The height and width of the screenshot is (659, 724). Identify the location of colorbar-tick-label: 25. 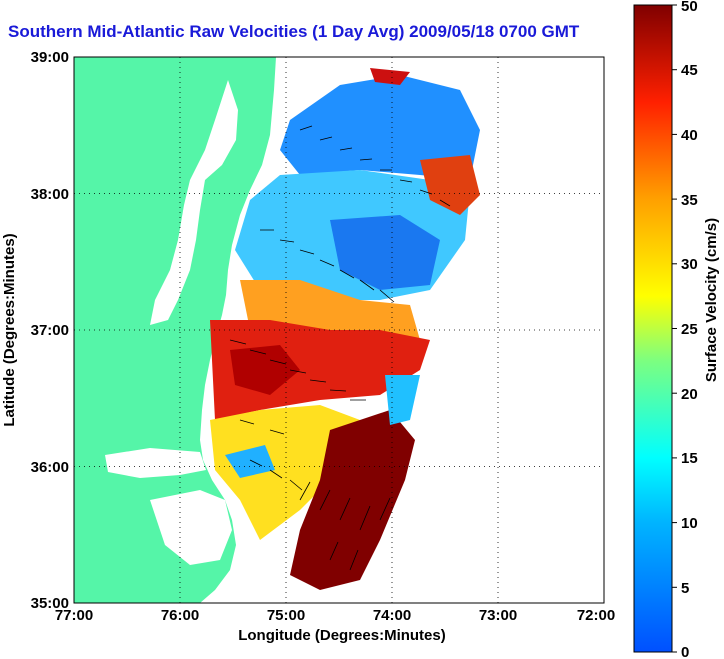
(689, 329).